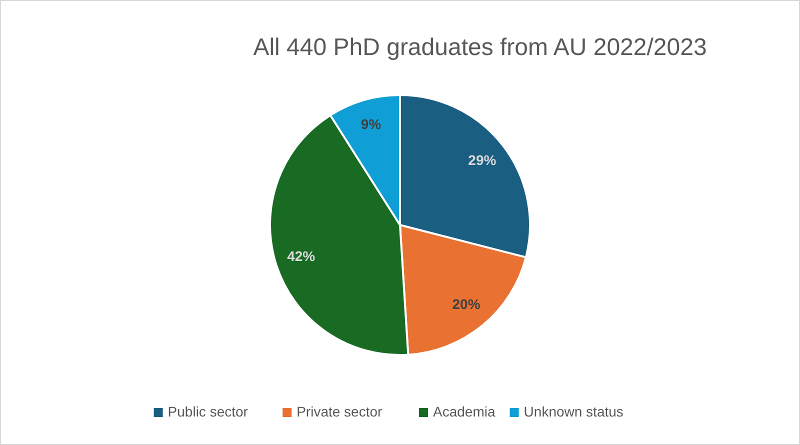 This screenshot has width=800, height=445. I want to click on data-label: 42%, so click(301, 256).